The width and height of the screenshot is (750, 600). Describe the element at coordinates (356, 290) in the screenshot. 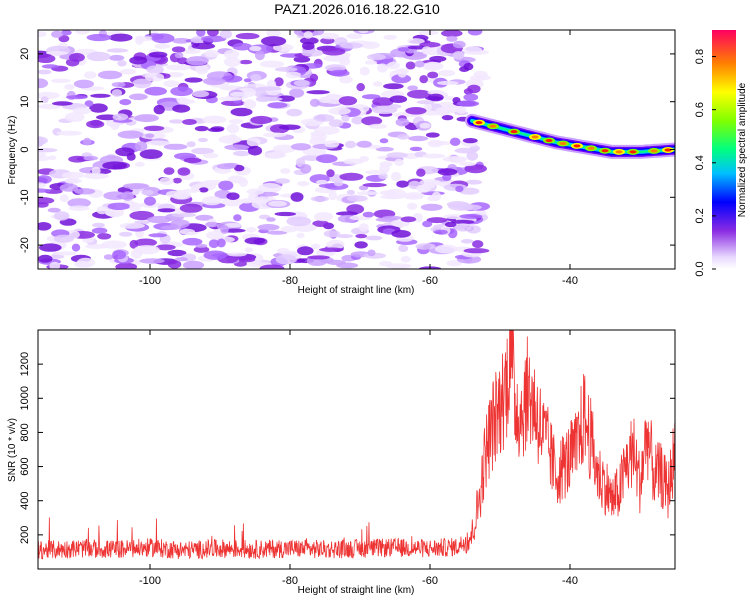

I see `spectrogram-x-label: Height of straight line (km)` at that location.